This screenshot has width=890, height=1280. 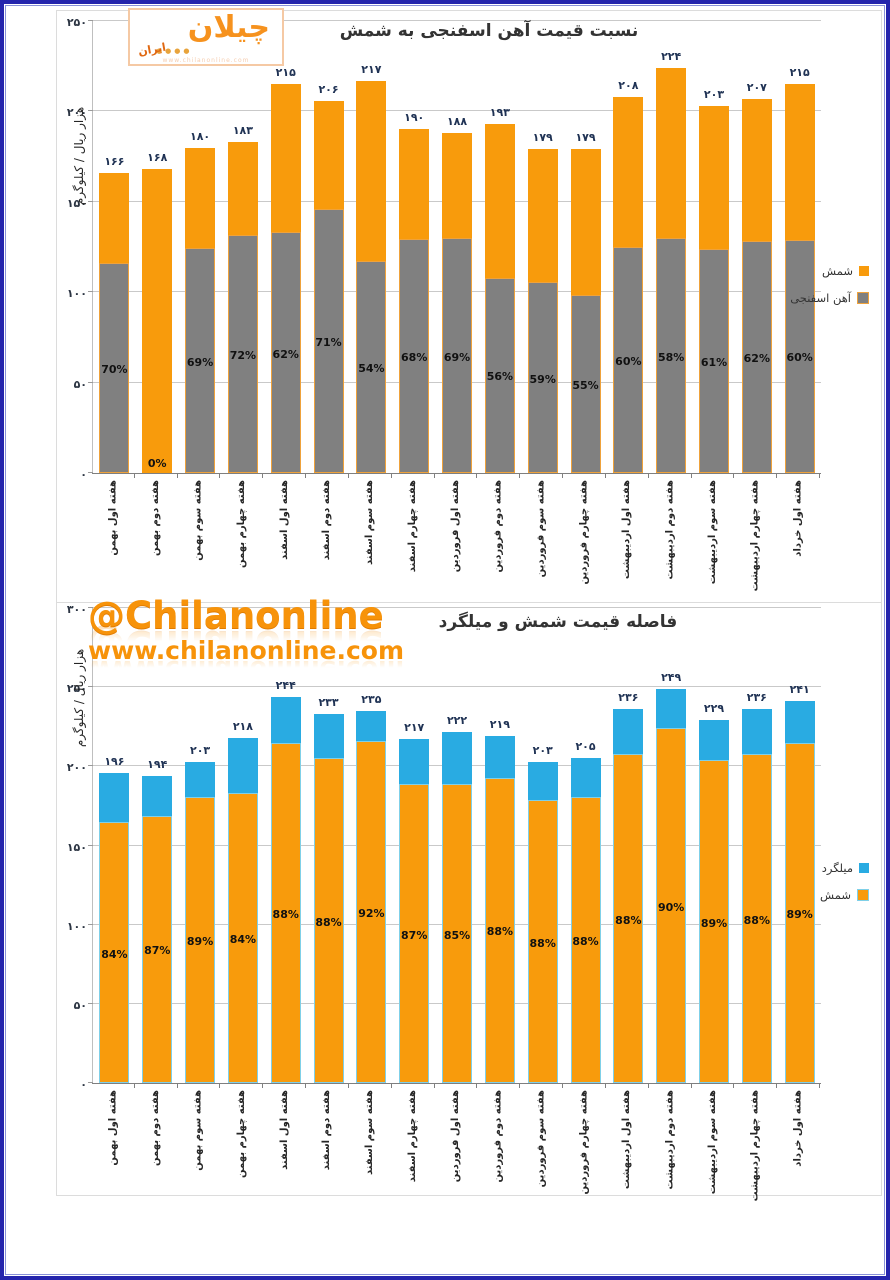 I want to click on bar-group: 84% ۲۱۸, so click(x=242, y=845).